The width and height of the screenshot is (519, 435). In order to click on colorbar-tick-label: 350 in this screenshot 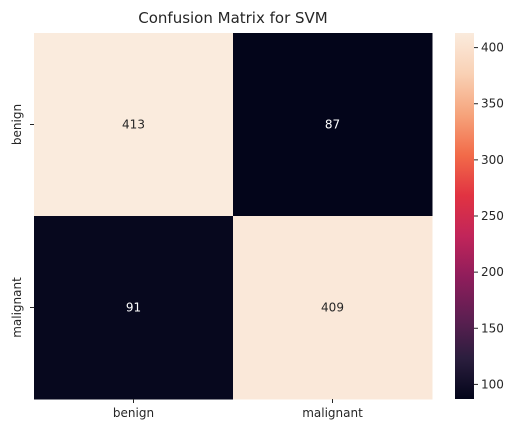, I will do `click(492, 104)`.